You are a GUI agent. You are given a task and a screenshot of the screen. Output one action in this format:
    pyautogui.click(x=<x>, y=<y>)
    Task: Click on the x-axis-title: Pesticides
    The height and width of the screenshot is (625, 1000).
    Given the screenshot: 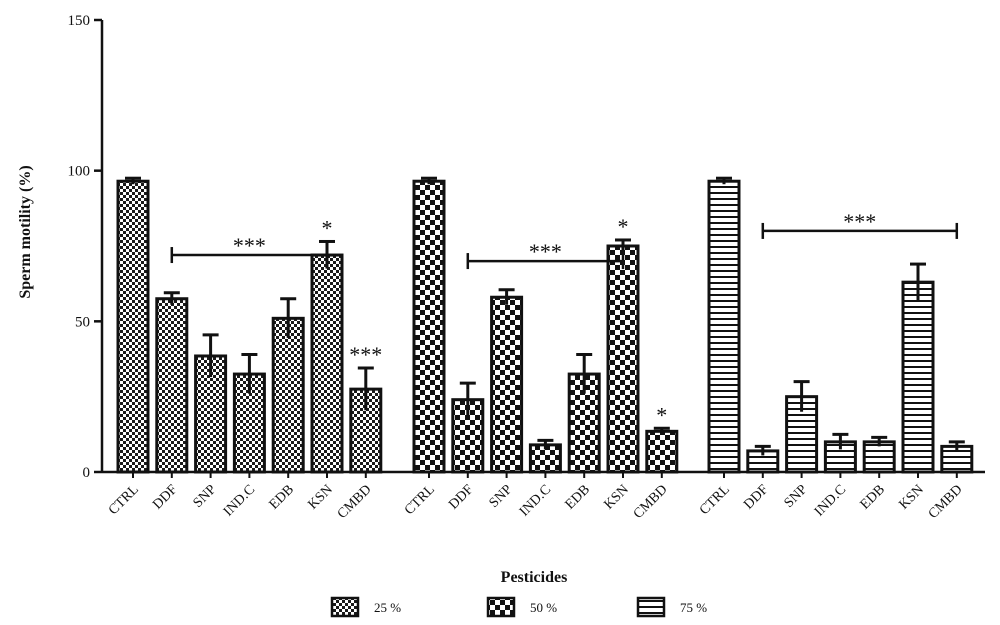 What is the action you would take?
    pyautogui.click(x=534, y=577)
    